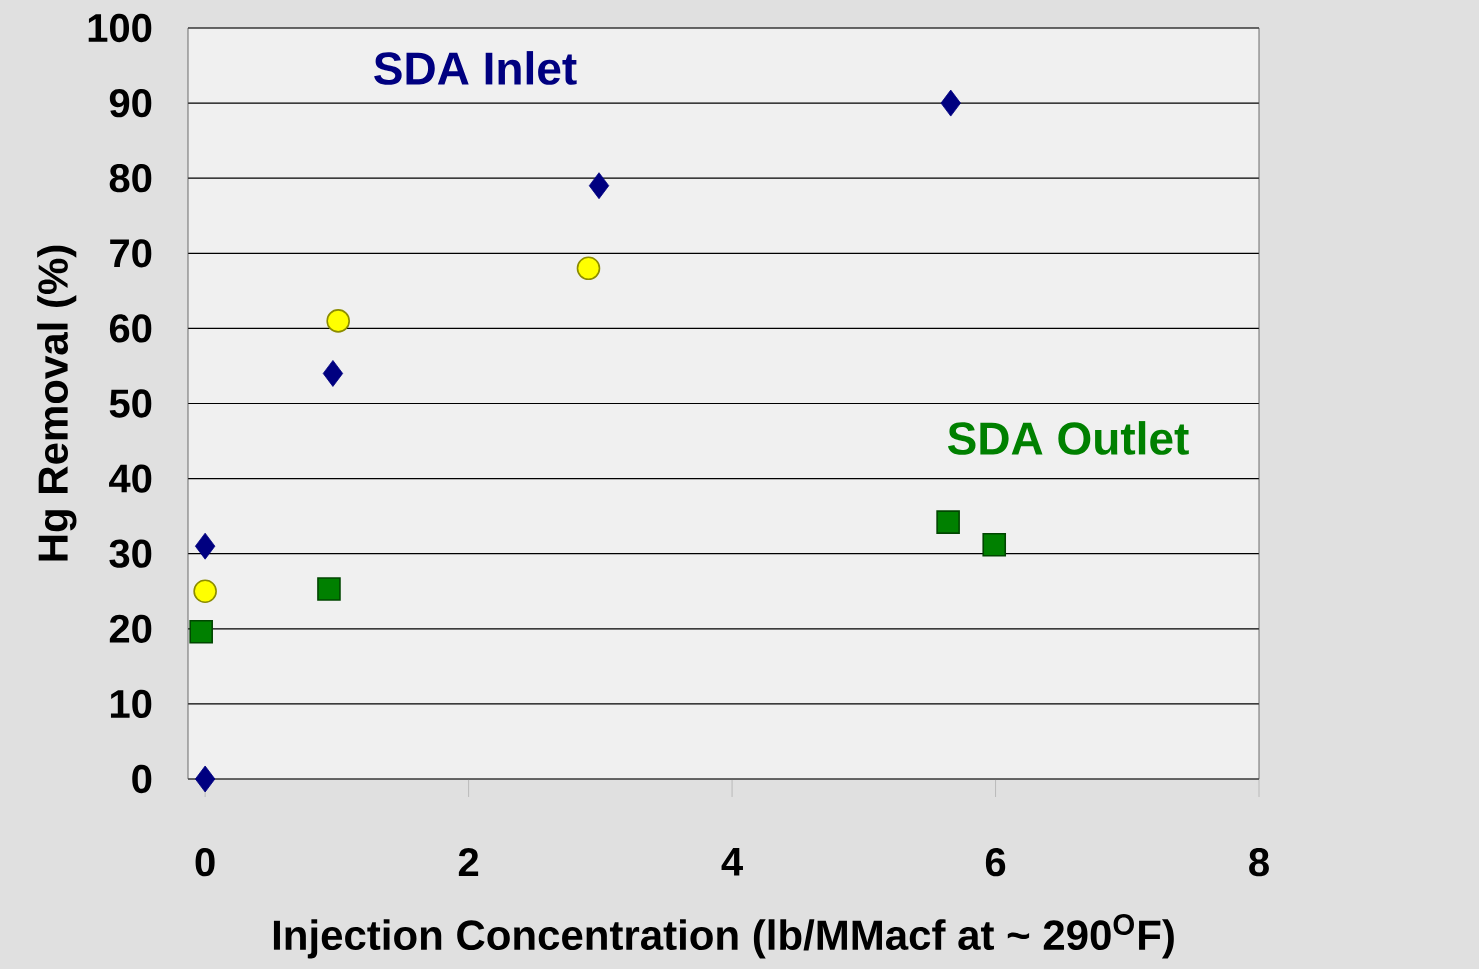  I want to click on y-tick-label: 90, so click(130, 103).